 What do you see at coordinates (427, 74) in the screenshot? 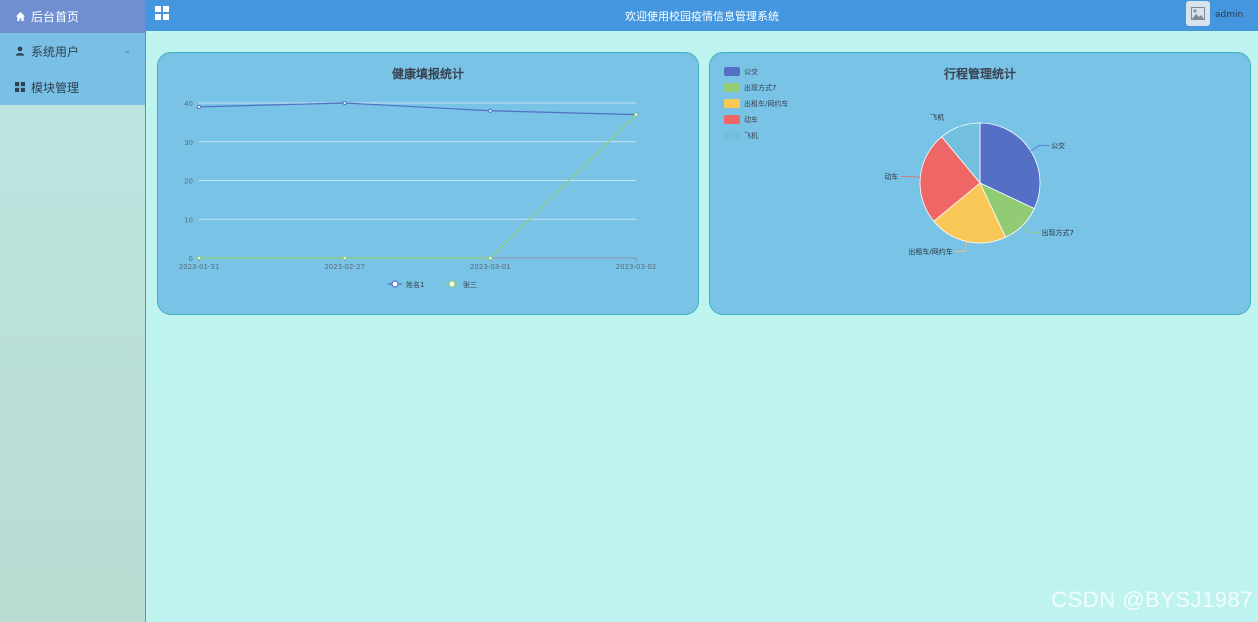
I see `chart-title: 健康填报统计` at bounding box center [427, 74].